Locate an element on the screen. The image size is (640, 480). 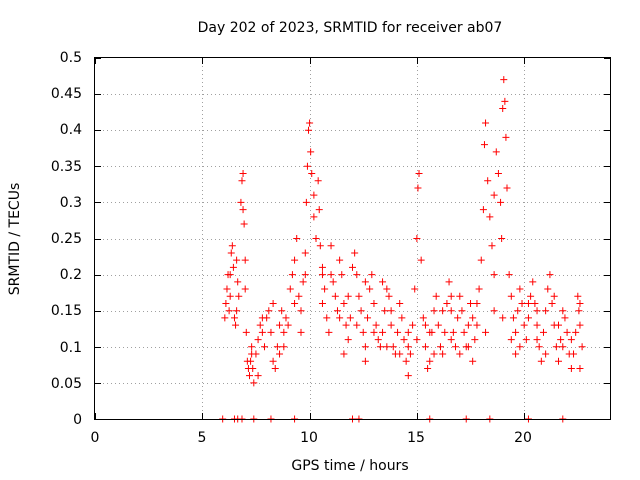
x-tick-label: 15 is located at coordinates (416, 438).